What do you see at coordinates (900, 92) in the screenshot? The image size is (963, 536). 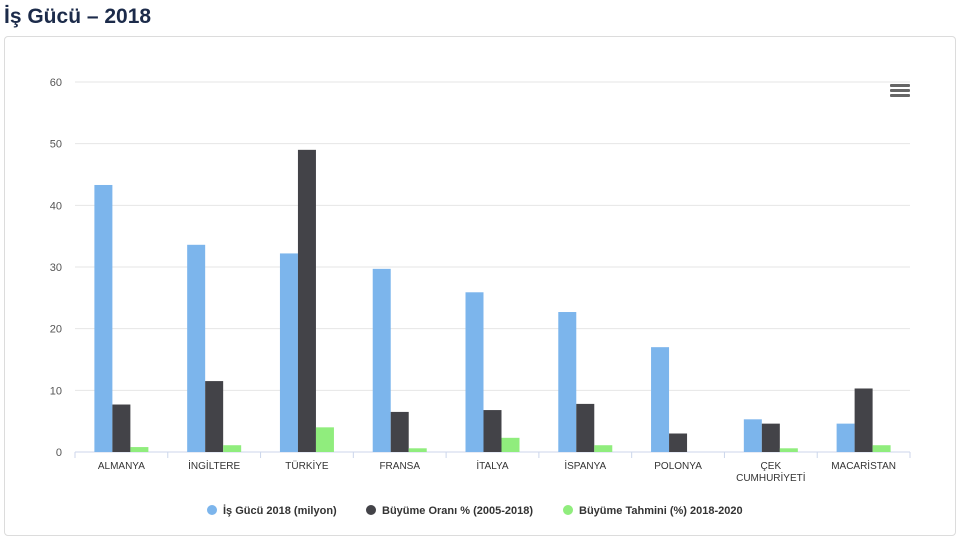 I see `hamburger-menu-icon` at bounding box center [900, 92].